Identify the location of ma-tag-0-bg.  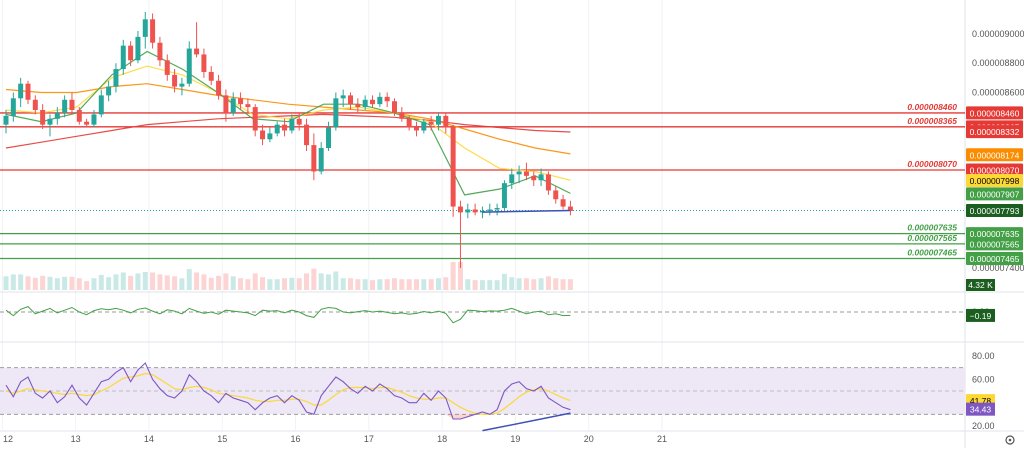
(994, 132).